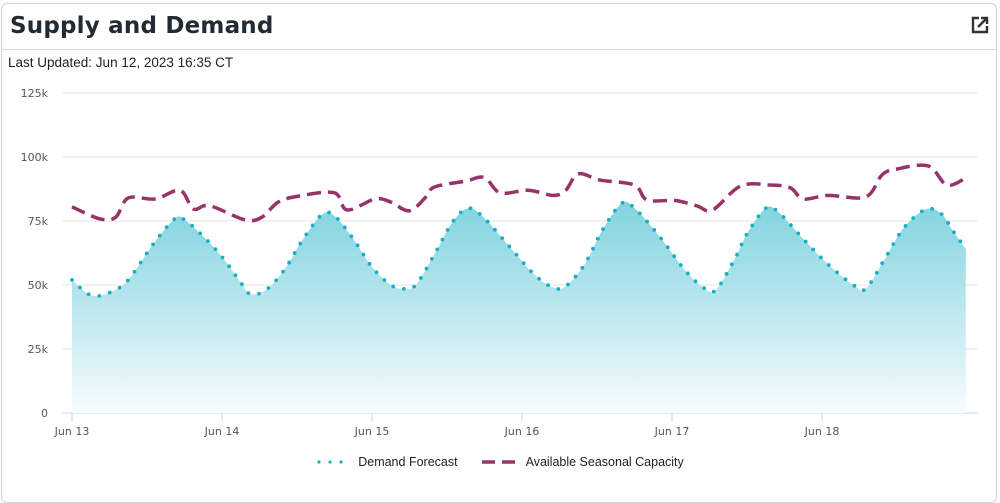 The width and height of the screenshot is (1000, 503). Describe the element at coordinates (38, 221) in the screenshot. I see `y-tick-label: 75k` at that location.